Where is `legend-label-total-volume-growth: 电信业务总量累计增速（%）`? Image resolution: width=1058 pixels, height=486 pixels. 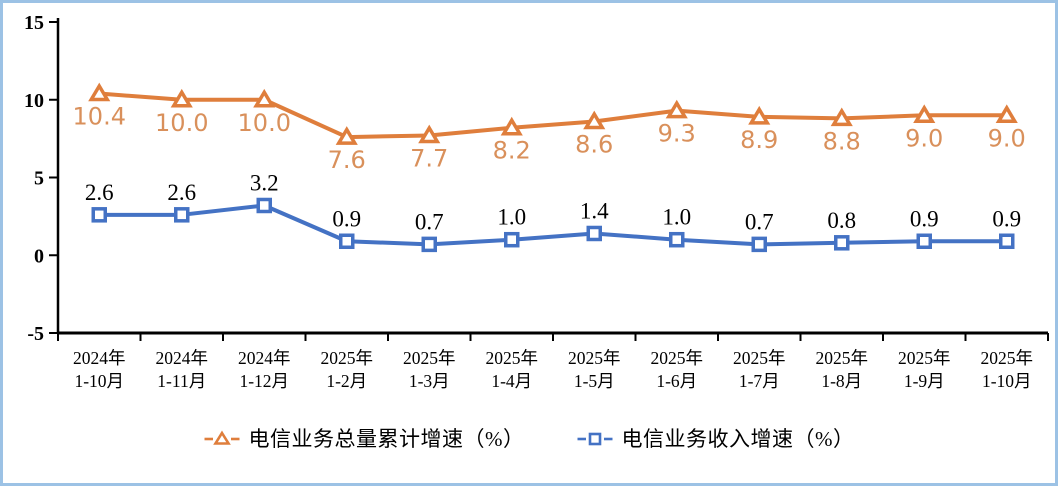 legend-label-total-volume-growth: 电信业务总量累计增速（%） is located at coordinates (386, 439).